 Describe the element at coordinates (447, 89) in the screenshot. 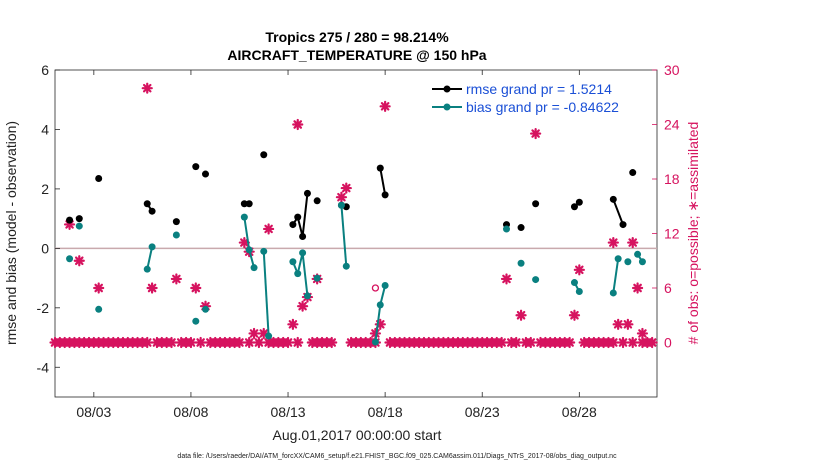

I see `legend-rmse-marker` at that location.